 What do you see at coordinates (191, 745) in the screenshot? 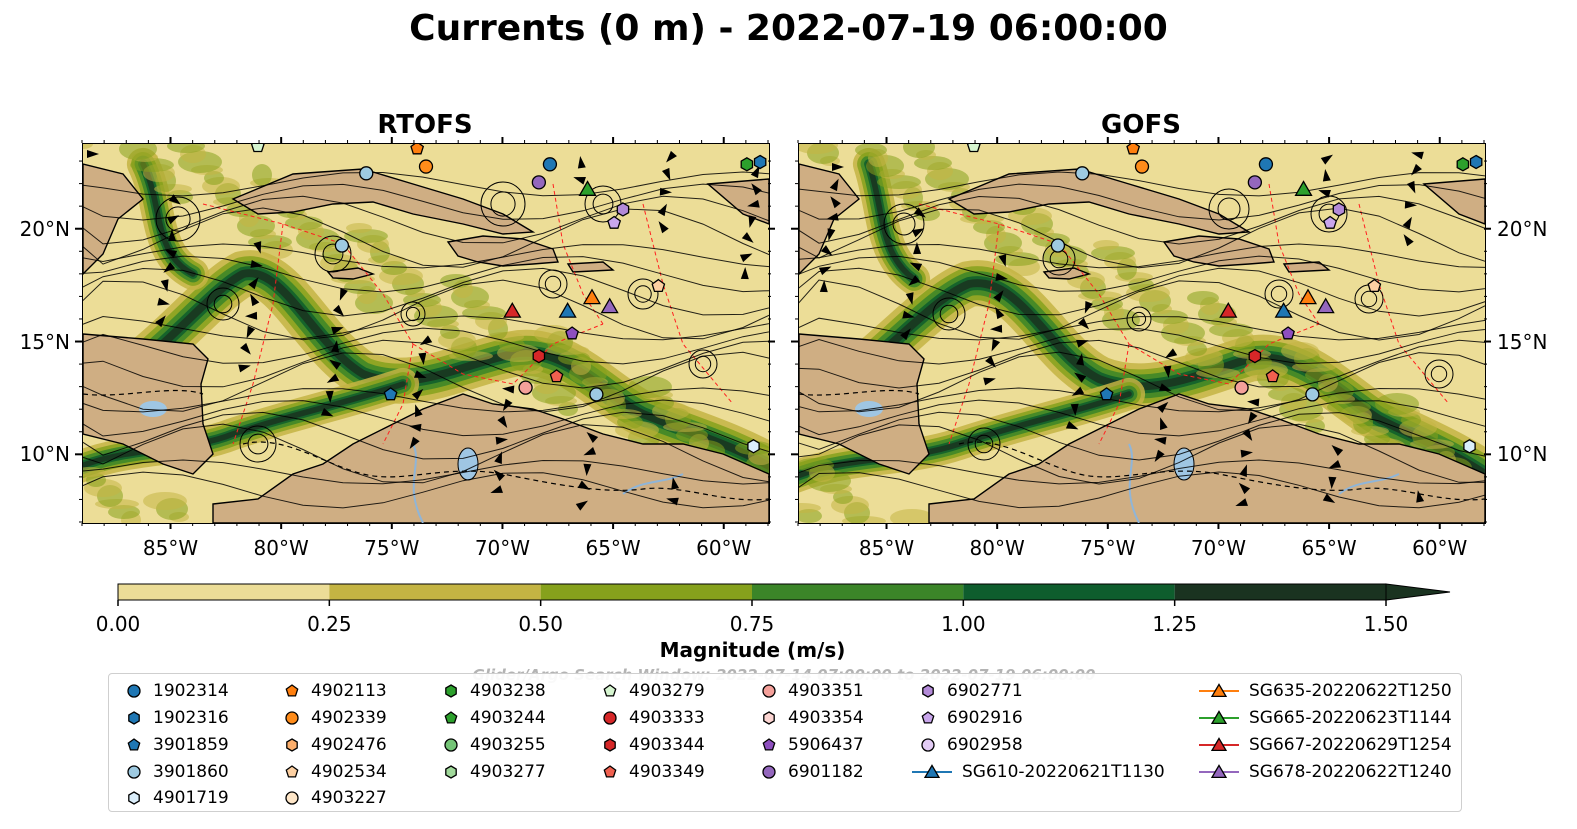
I see `legend-label: 3901859` at bounding box center [191, 745].